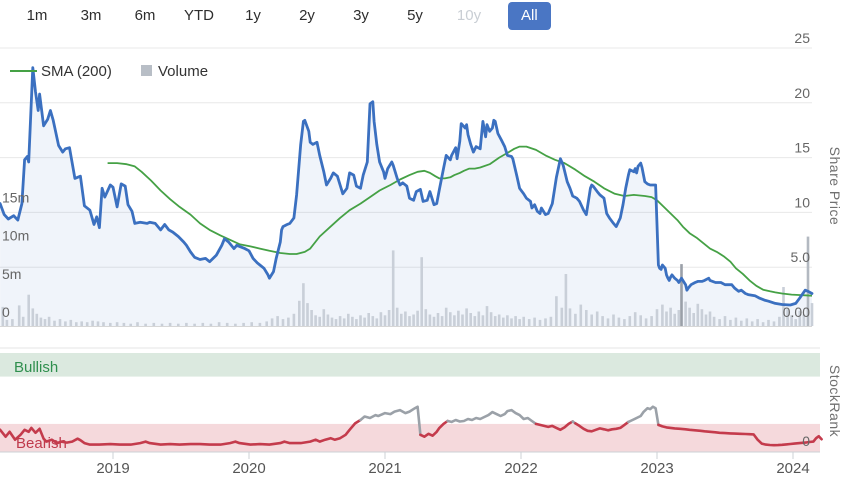 This screenshot has height=479, width=847. Describe the element at coordinates (835, 401) in the screenshot. I see `stockrank-axis-title: StockRank` at that location.